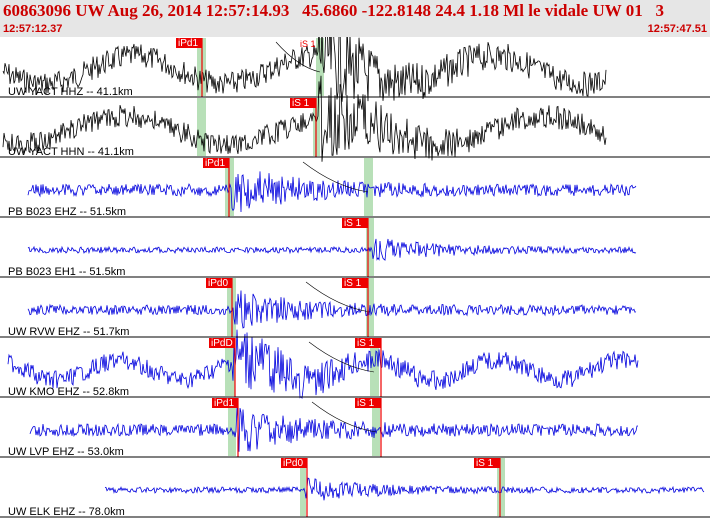 The height and width of the screenshot is (518, 710). Describe the element at coordinates (222, 367) in the screenshot. I see `phase-pick: iPdD` at that location.